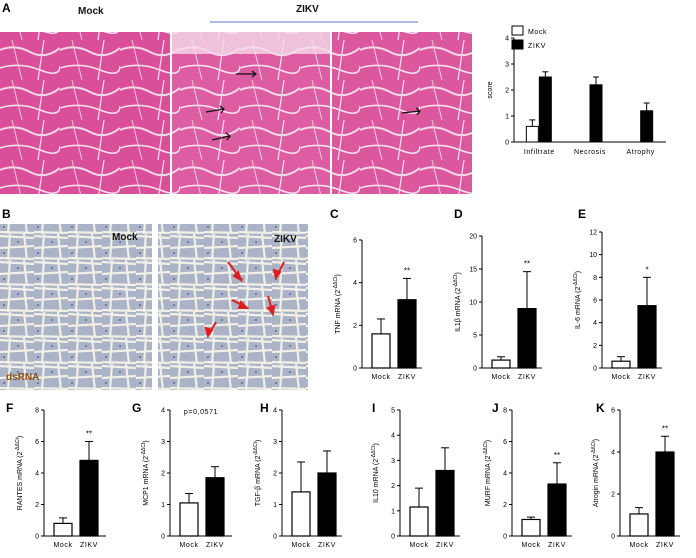  I want to click on chart-g-ylabel-text: MCP1 mRNA (2-ΔΔCt), so click(145, 473).